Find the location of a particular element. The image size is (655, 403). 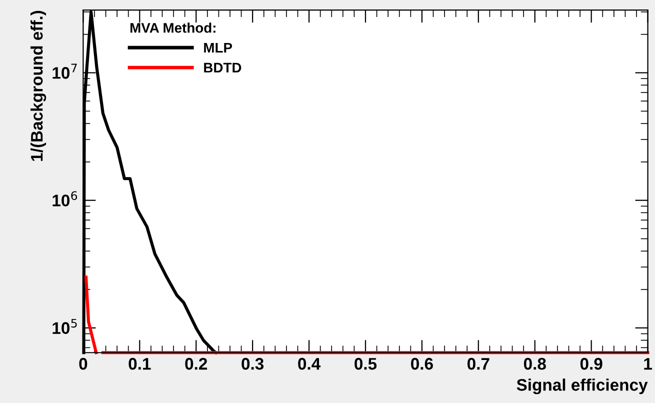

x-tick-label: 0.8 is located at coordinates (535, 364).